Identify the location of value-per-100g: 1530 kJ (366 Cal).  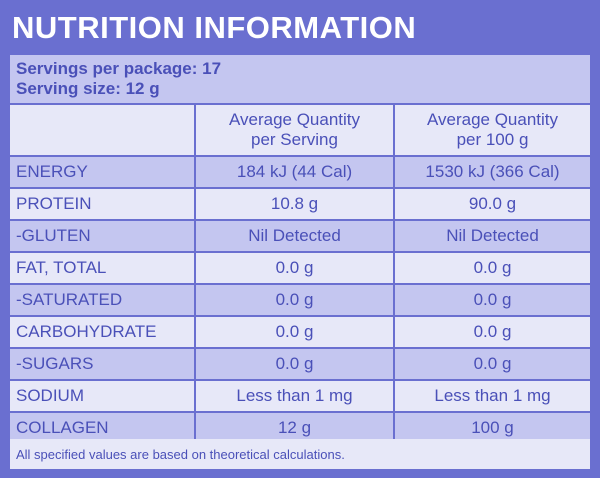
(492, 172).